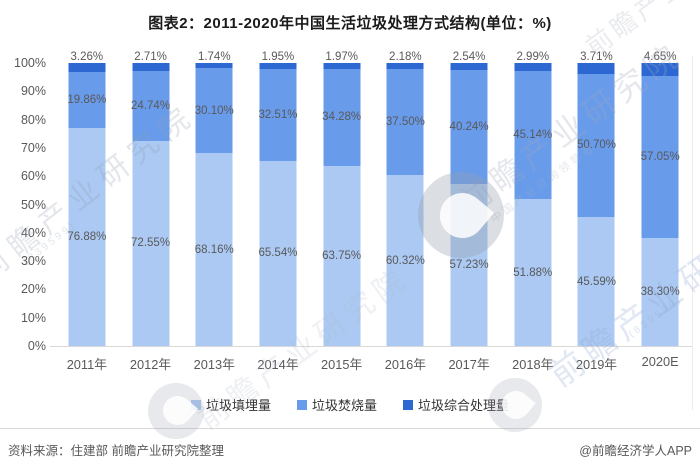  I want to click on data-label-incineration: 30.10%, so click(214, 110).